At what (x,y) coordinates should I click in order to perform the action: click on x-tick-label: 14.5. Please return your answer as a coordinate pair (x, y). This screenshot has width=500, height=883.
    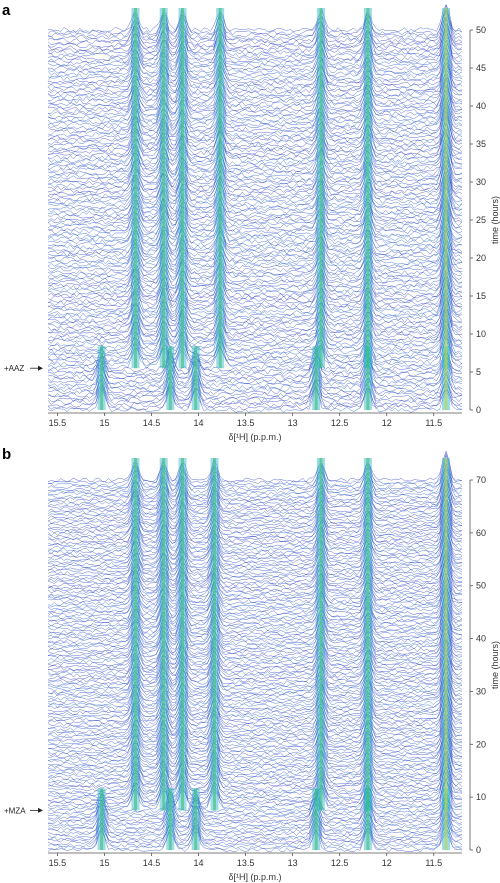
    Looking at the image, I should click on (152, 423).